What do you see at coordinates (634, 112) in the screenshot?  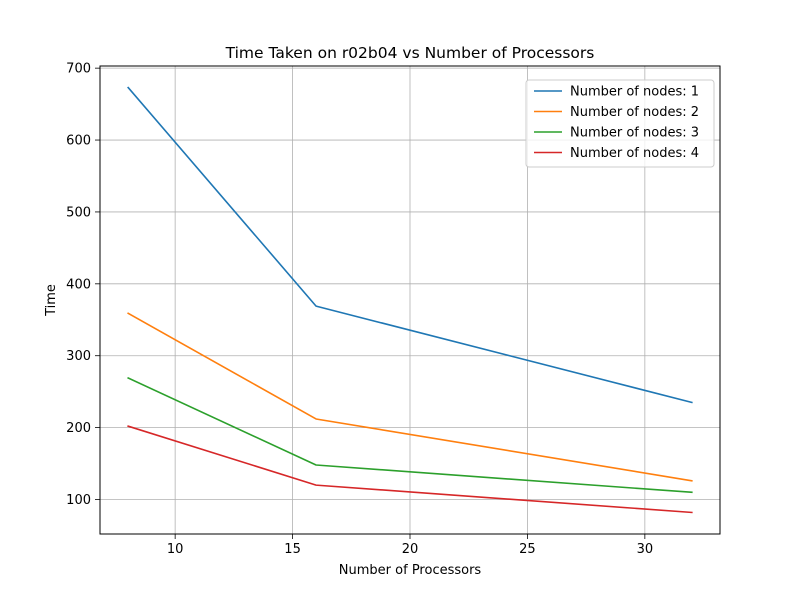 I see `legend-entry: Number of nodes: 2` at bounding box center [634, 112].